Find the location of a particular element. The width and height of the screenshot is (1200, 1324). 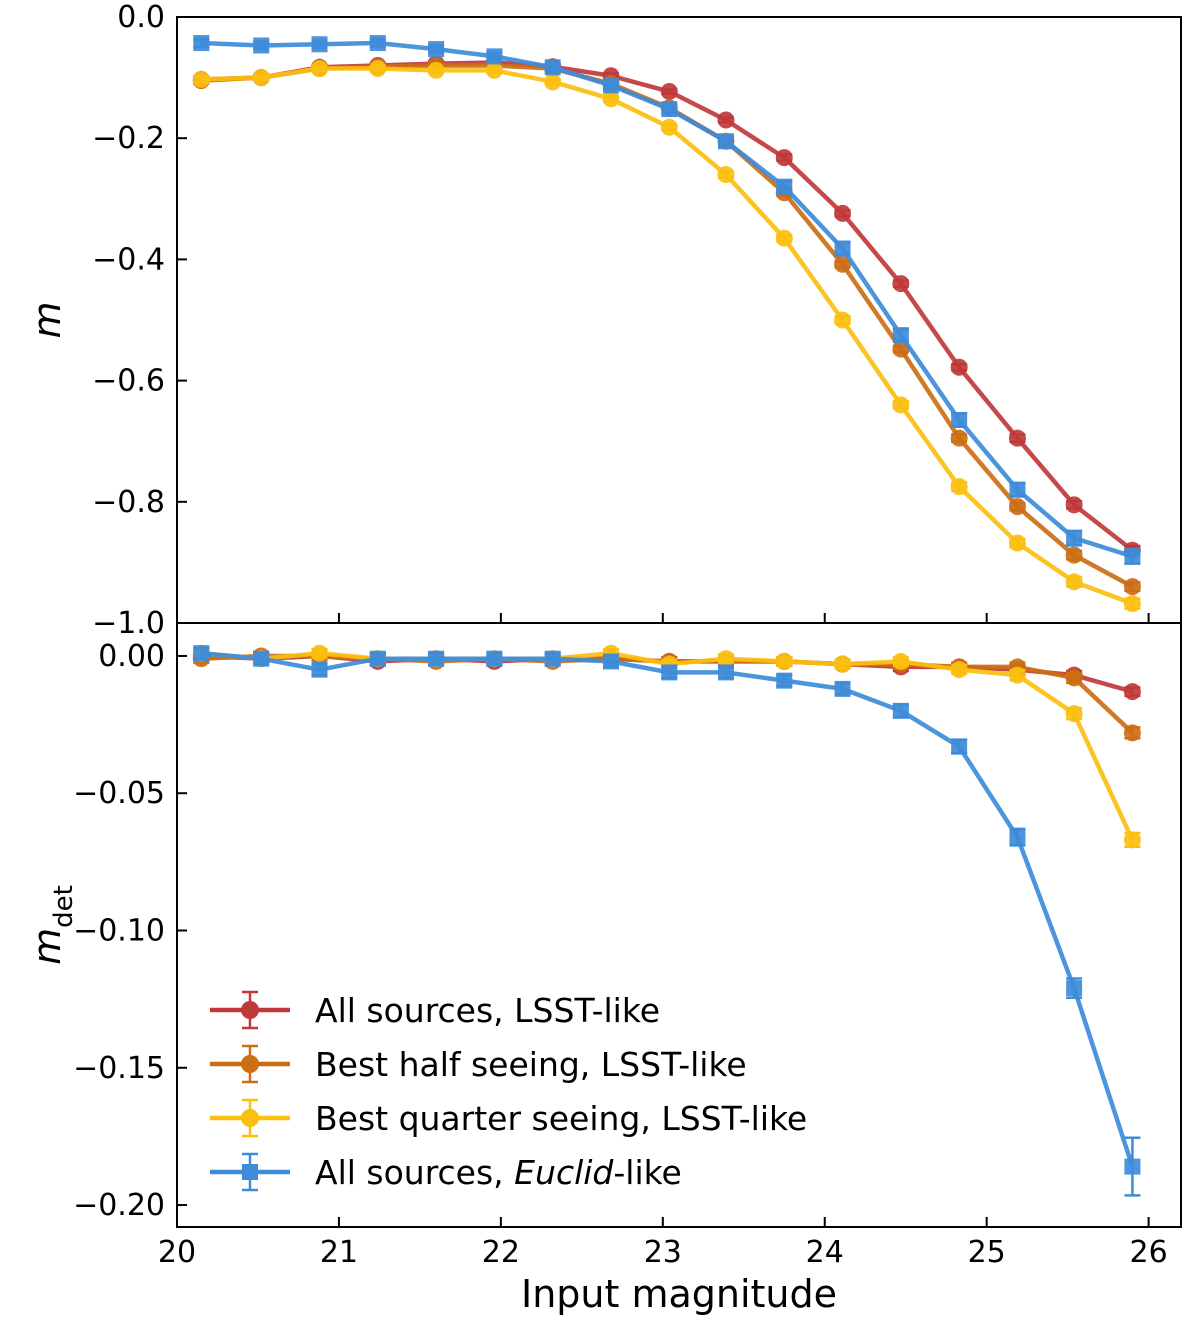

legend-label: Best quarter seeing, LSST-like is located at coordinates (561, 1118).